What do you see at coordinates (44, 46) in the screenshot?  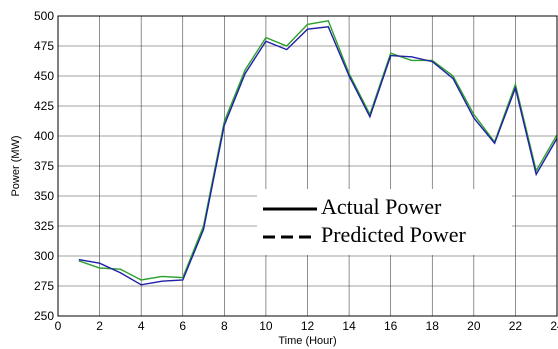 I see `y-tick-label: 475` at bounding box center [44, 46].